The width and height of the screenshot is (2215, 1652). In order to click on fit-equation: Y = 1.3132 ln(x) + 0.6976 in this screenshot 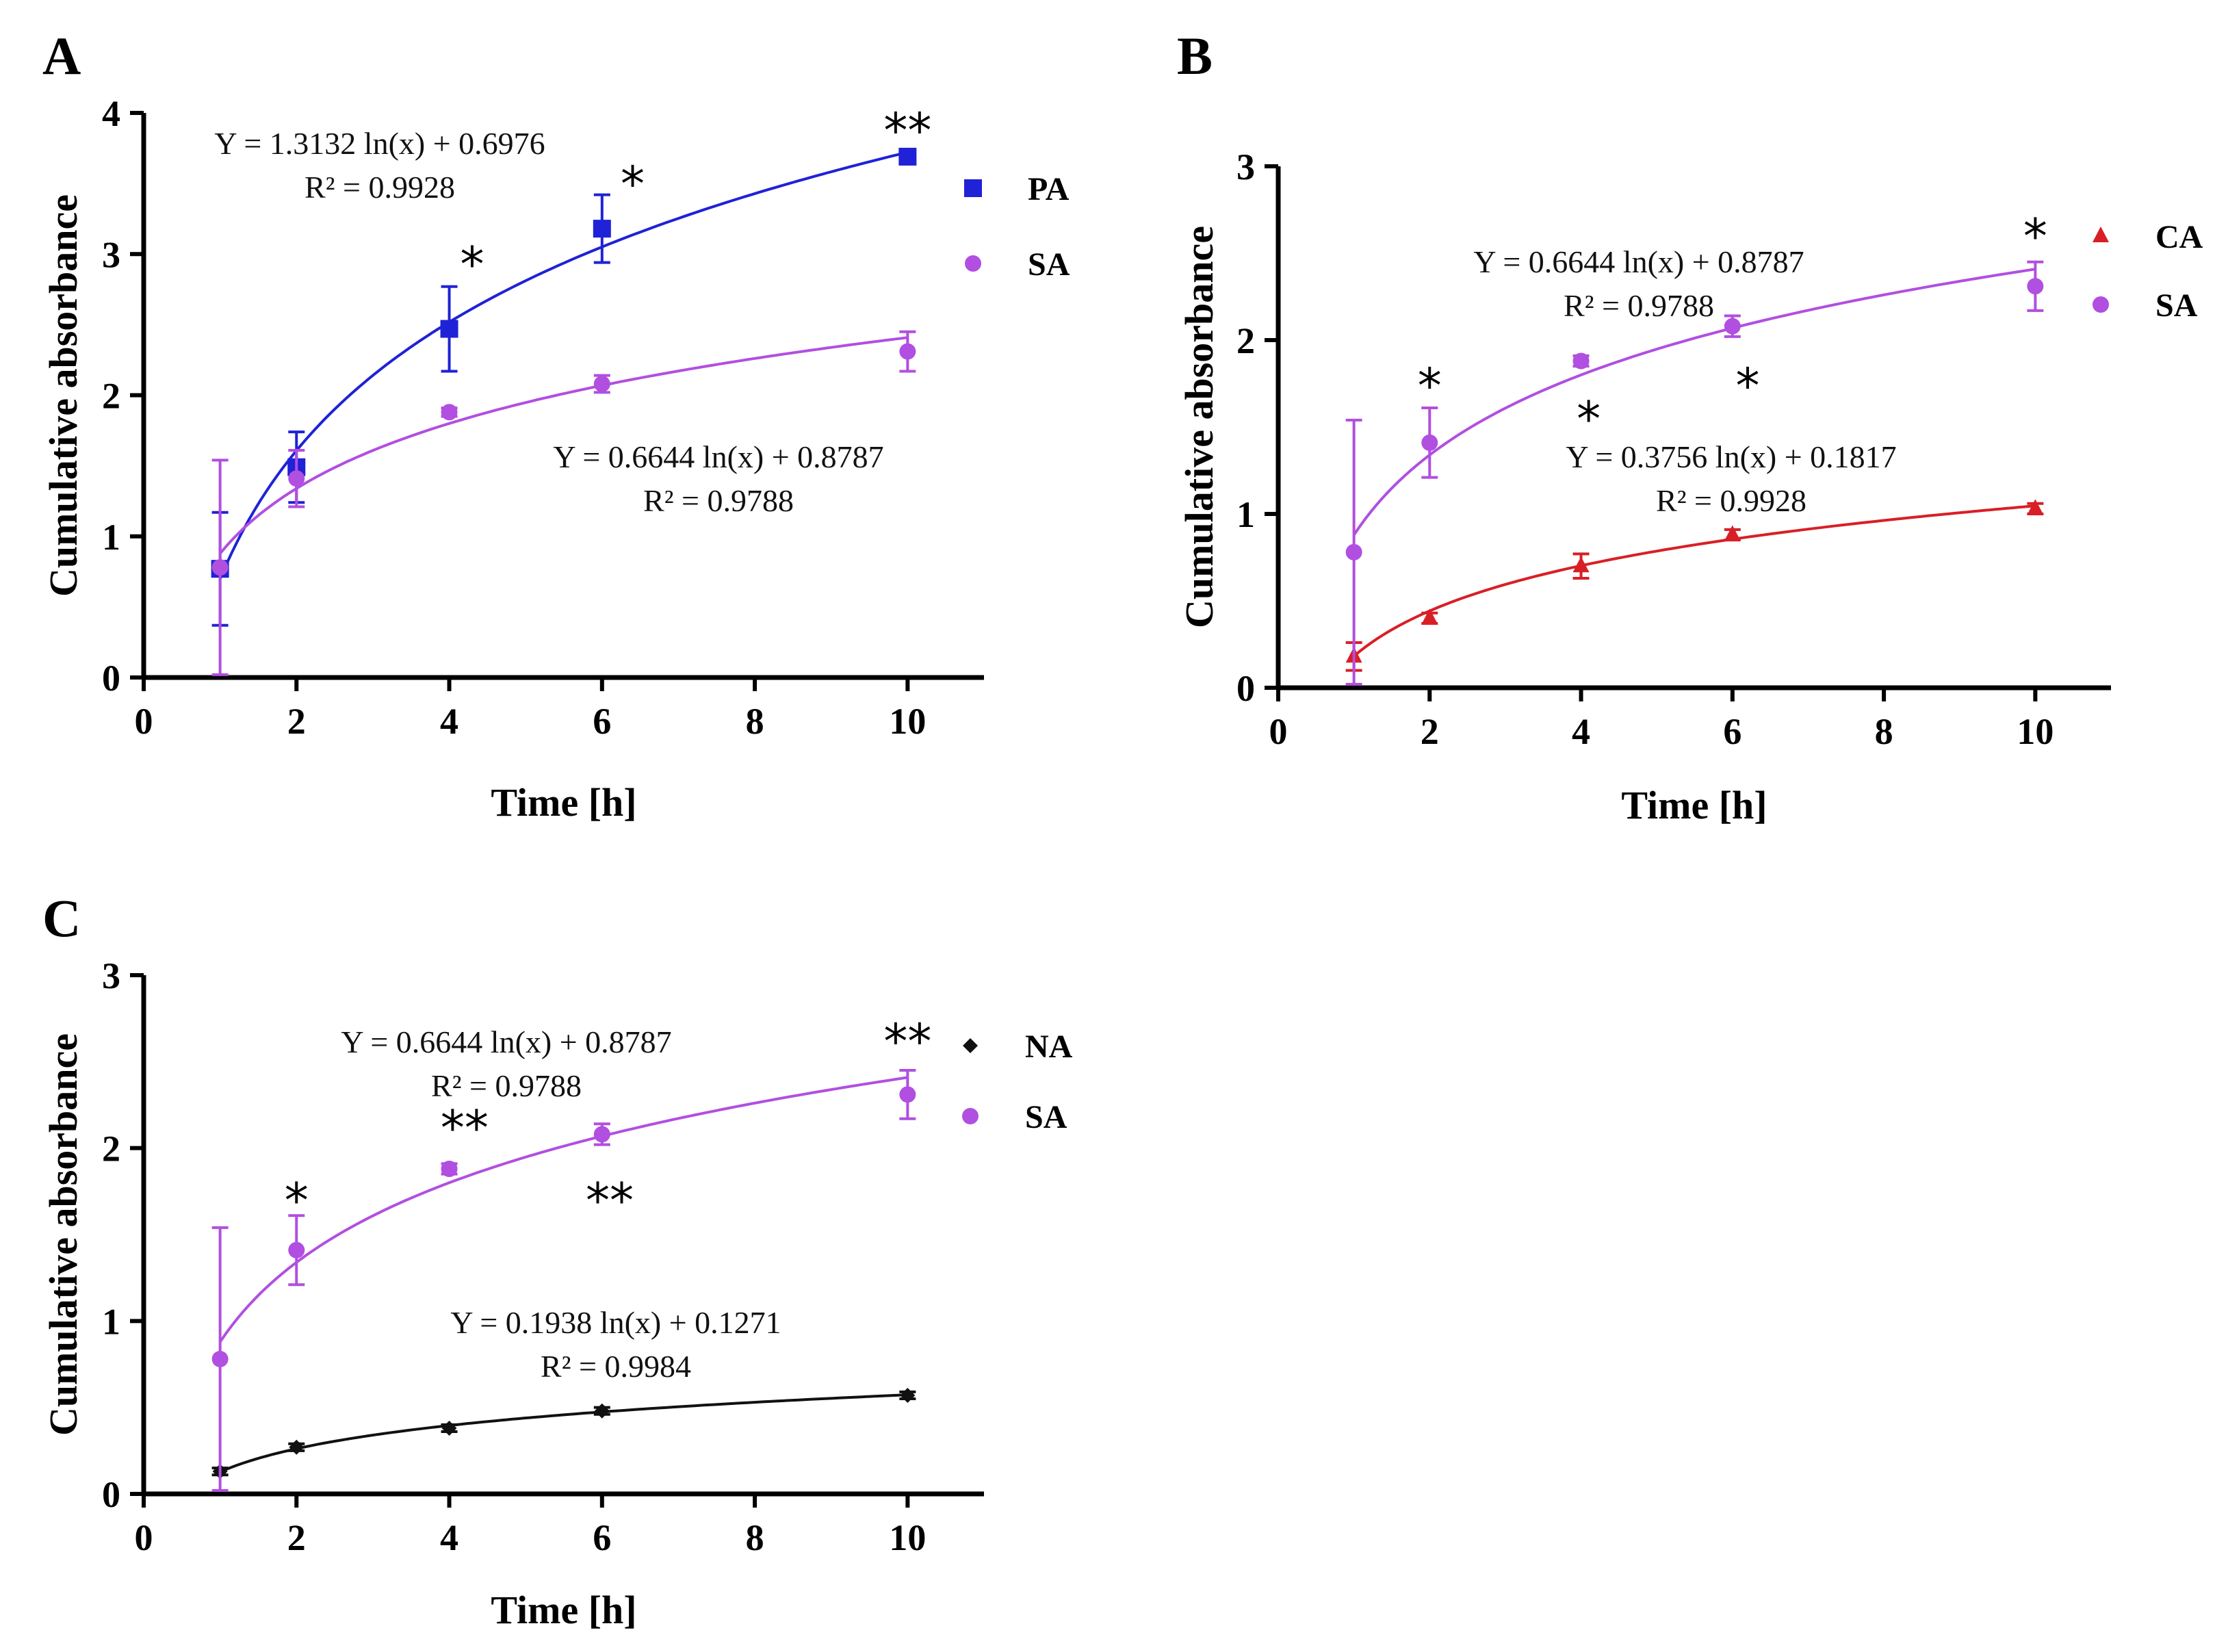, I will do `click(379, 143)`.